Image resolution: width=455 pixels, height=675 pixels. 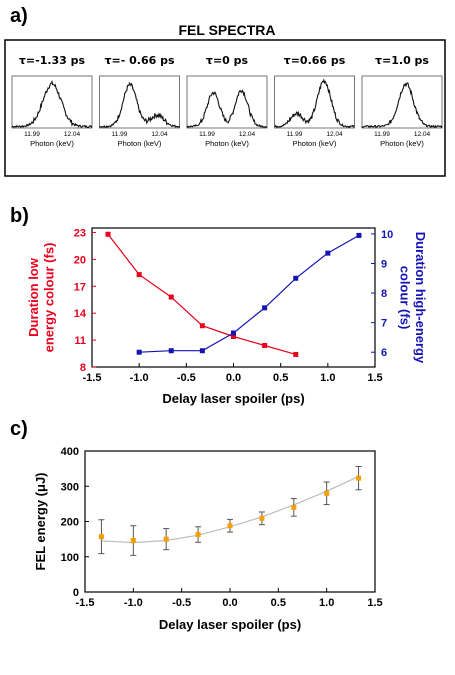 What do you see at coordinates (402, 60) in the screenshot?
I see `spectrum-label: τ=1.0 ps` at bounding box center [402, 60].